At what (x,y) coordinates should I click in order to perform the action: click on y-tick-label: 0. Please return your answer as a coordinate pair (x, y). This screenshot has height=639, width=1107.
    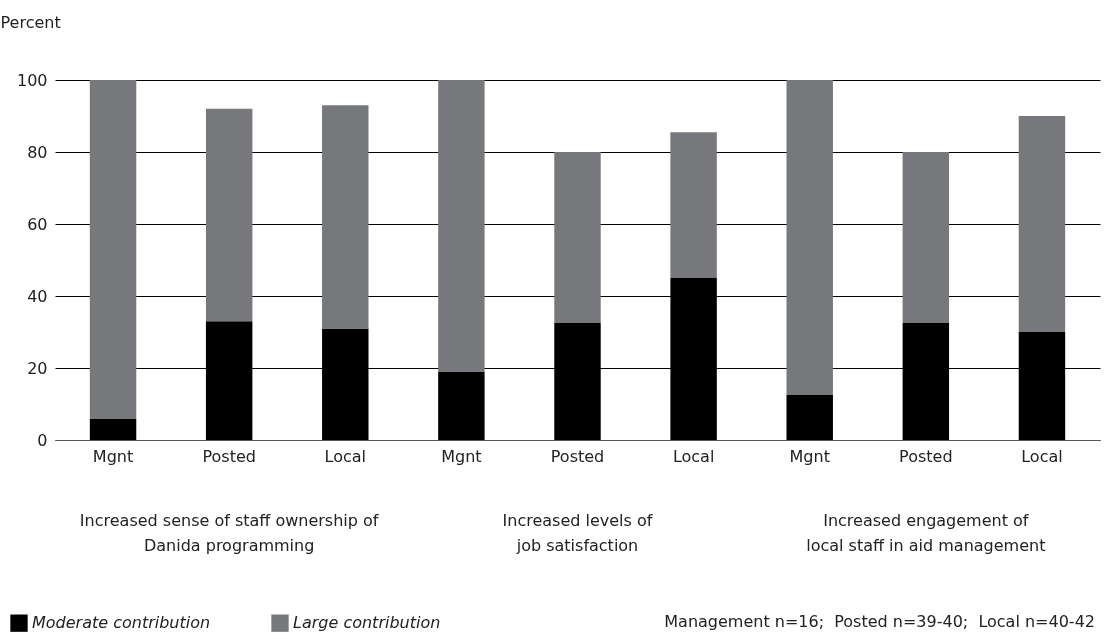
    Looking at the image, I should click on (42, 440).